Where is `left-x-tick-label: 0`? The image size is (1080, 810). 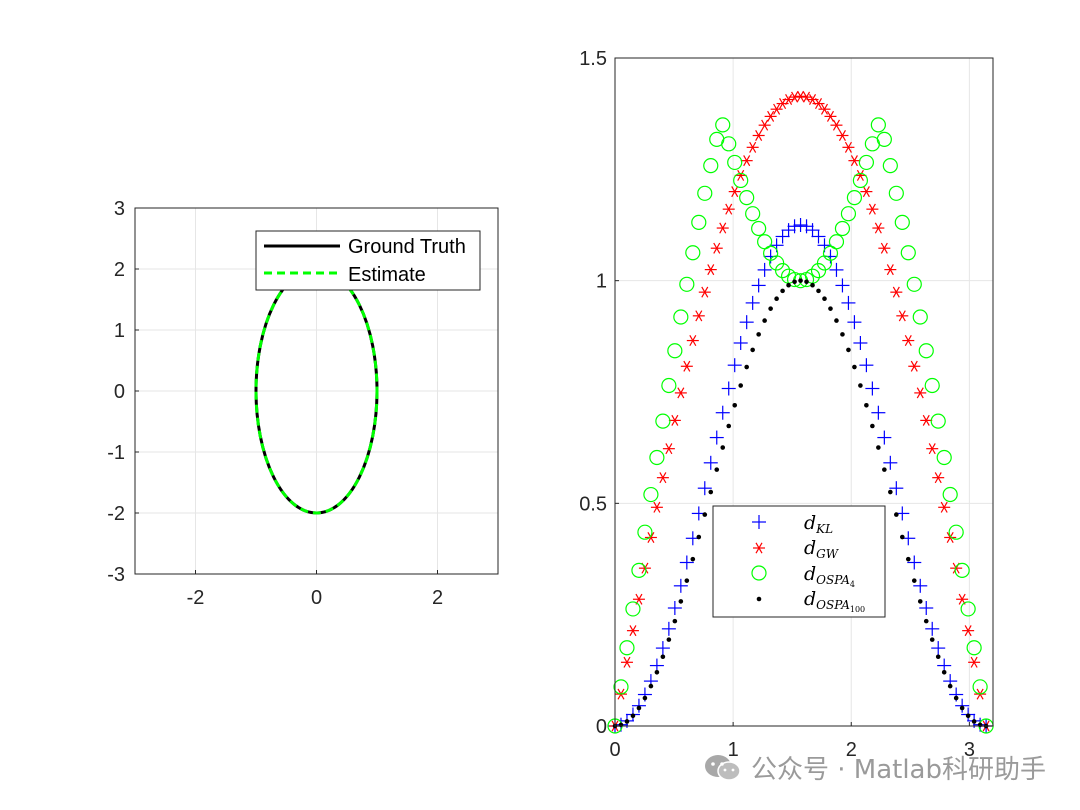 left-x-tick-label: 0 is located at coordinates (316, 598).